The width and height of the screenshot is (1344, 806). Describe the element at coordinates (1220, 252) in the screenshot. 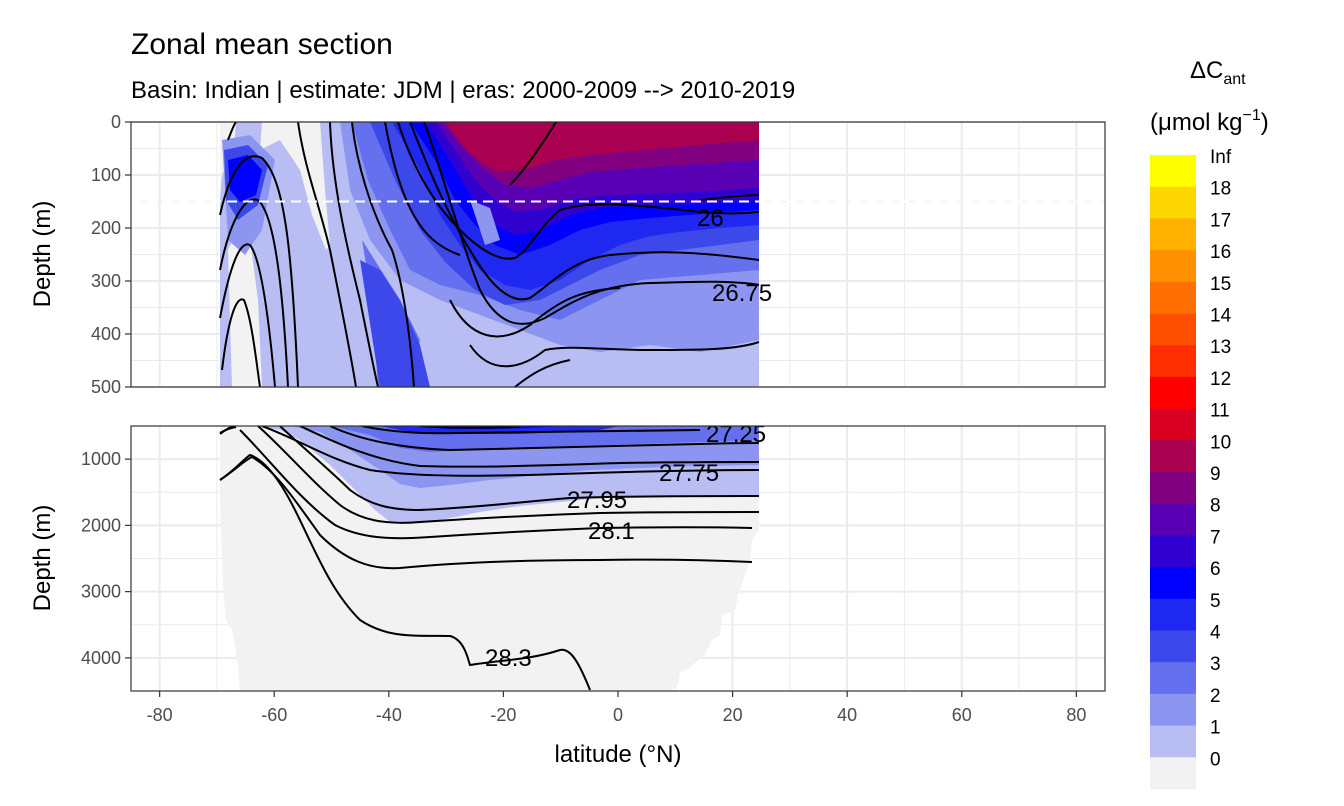

I see `legend-label: 16` at that location.